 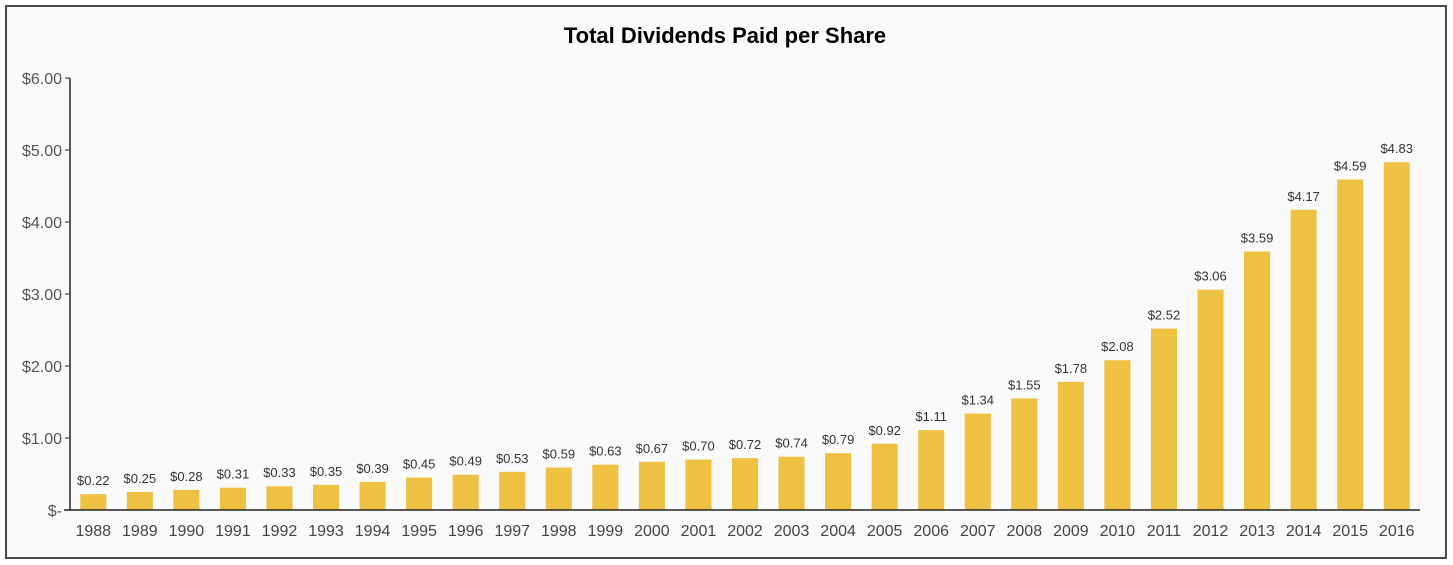 What do you see at coordinates (884, 476) in the screenshot?
I see `bar-2005` at bounding box center [884, 476].